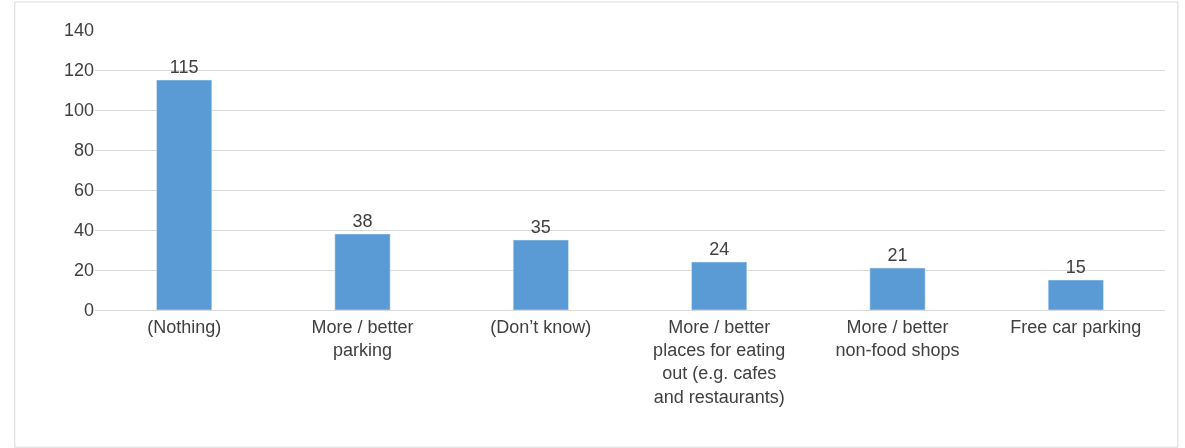  I want to click on data-label: 24, so click(719, 249).